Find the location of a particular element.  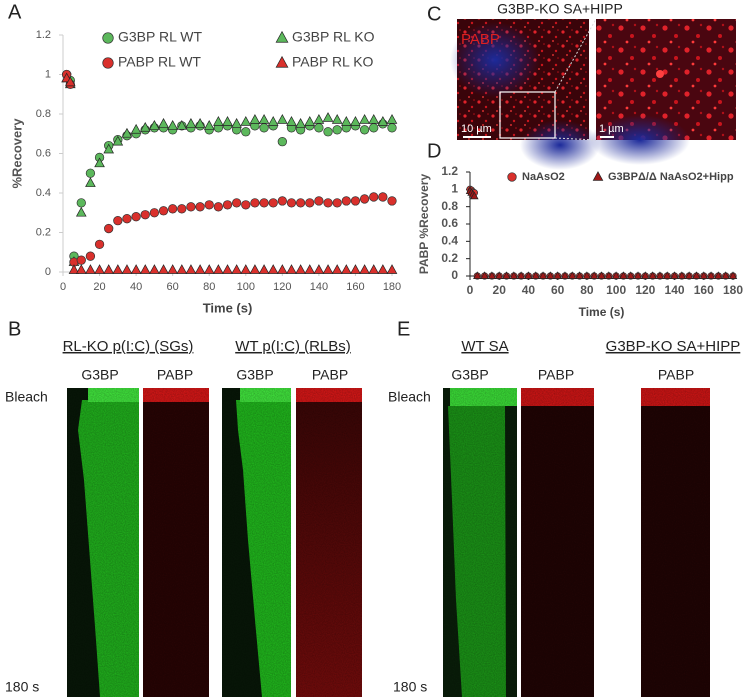

channel-label: PABP is located at coordinates (330, 375).